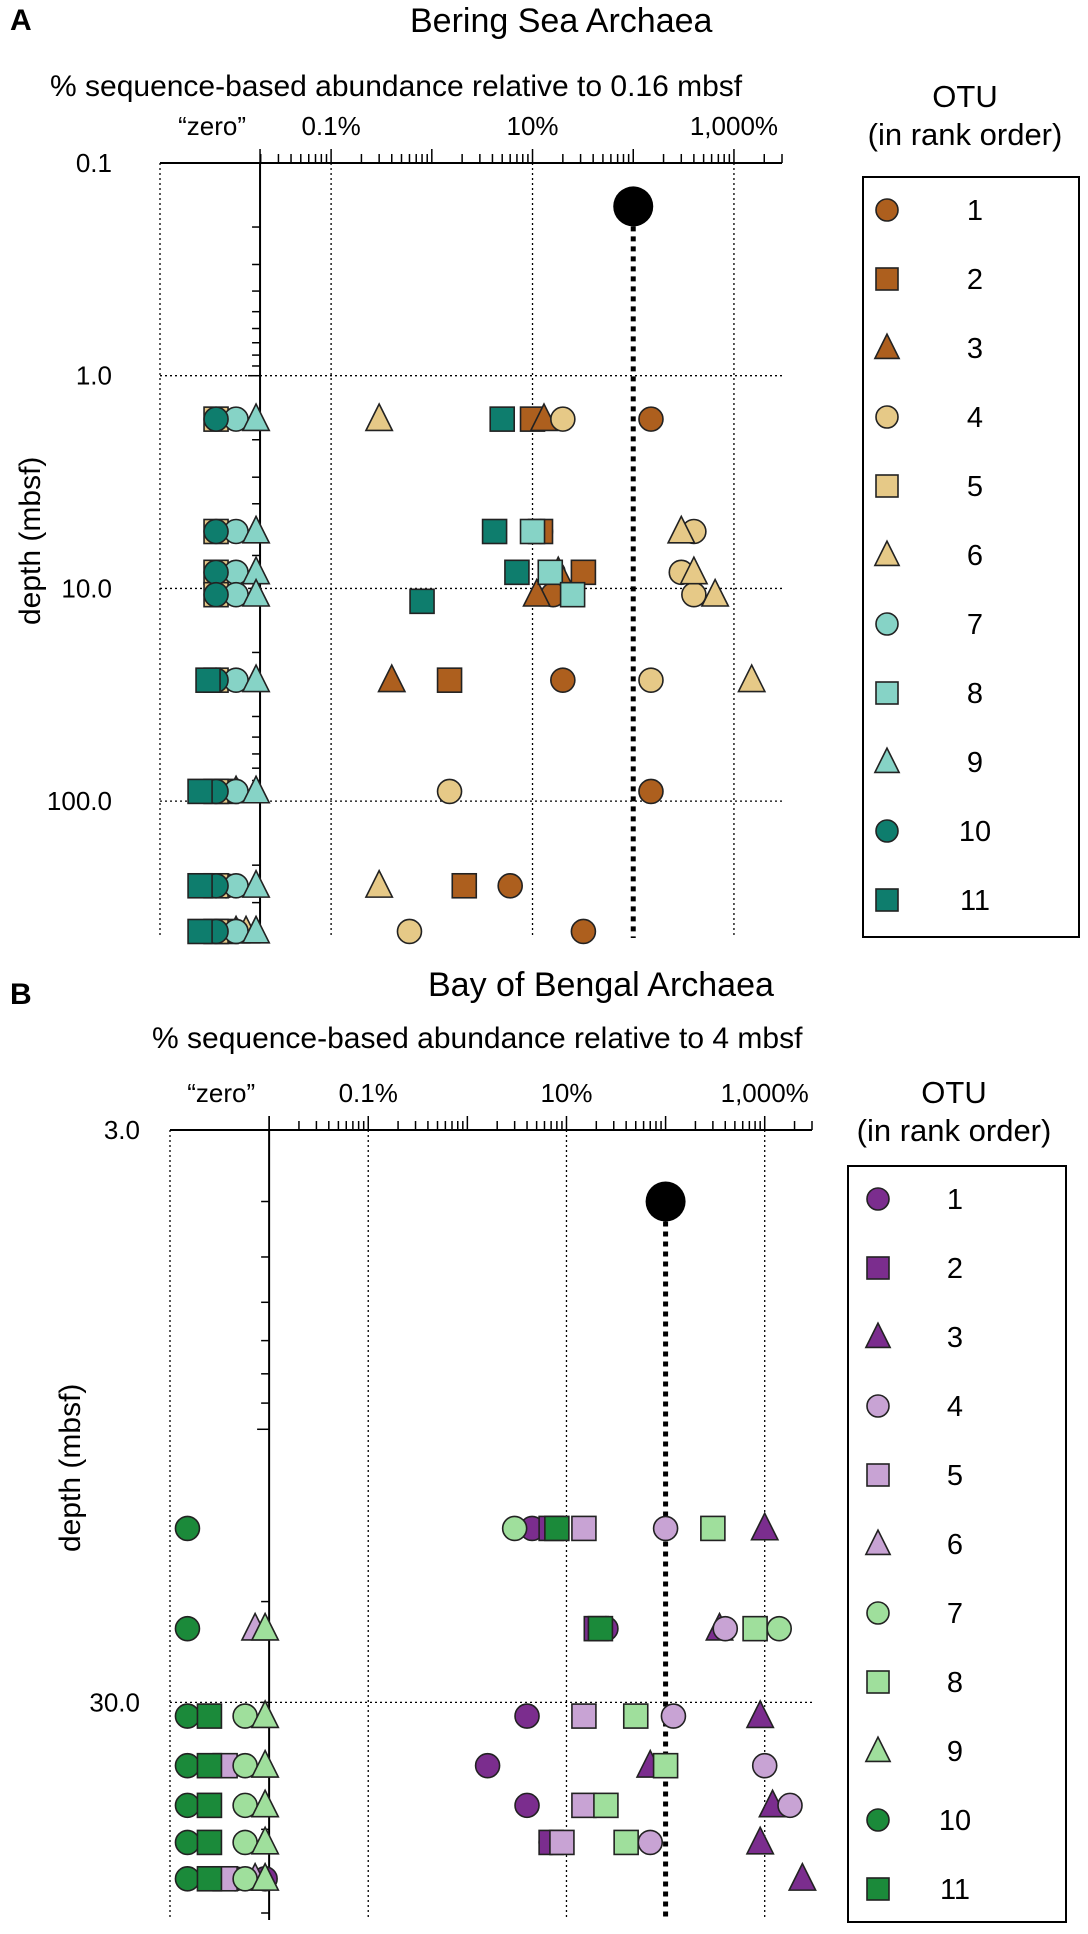  Describe the element at coordinates (533, 126) in the screenshot. I see `panel-a-x-tick-label: 10%` at that location.